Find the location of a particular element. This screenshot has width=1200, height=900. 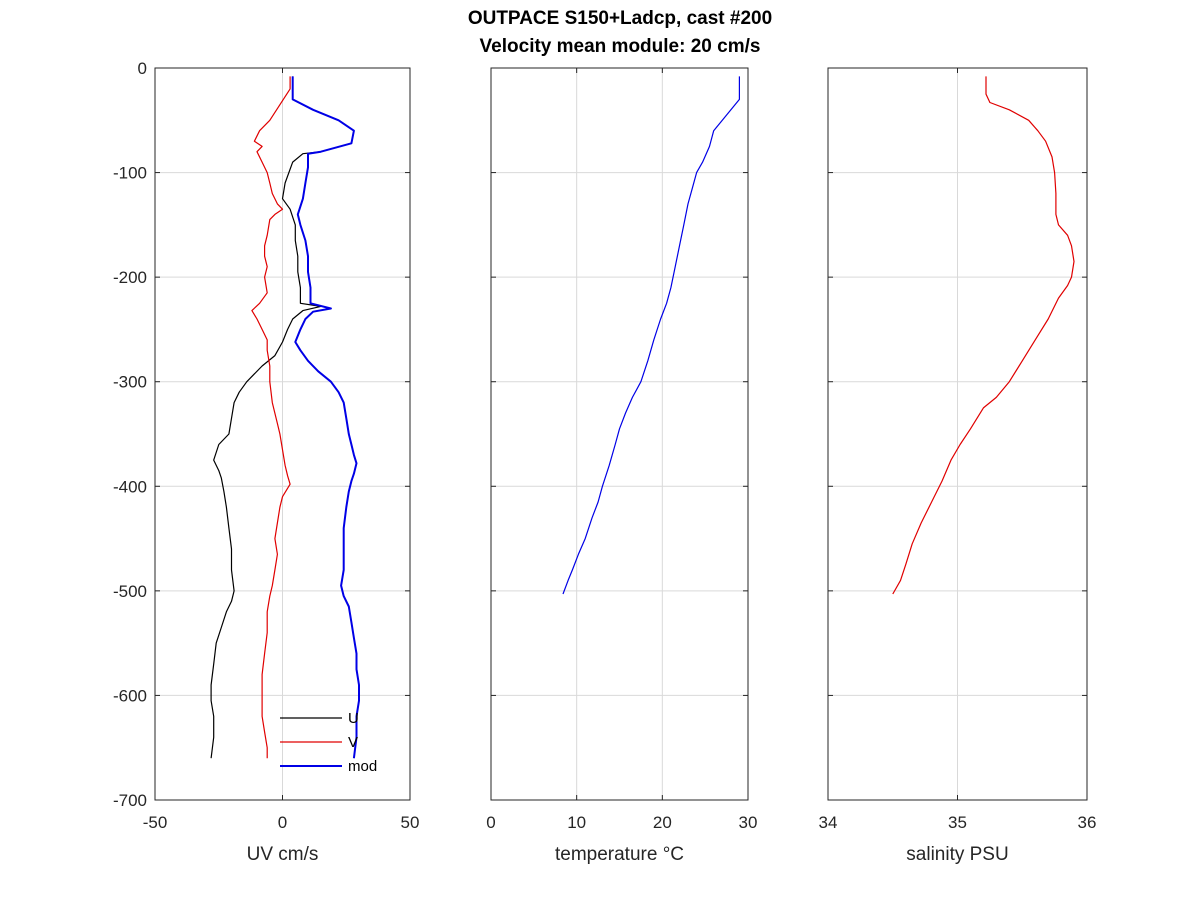

y-tick-label: 0 is located at coordinates (142, 68).